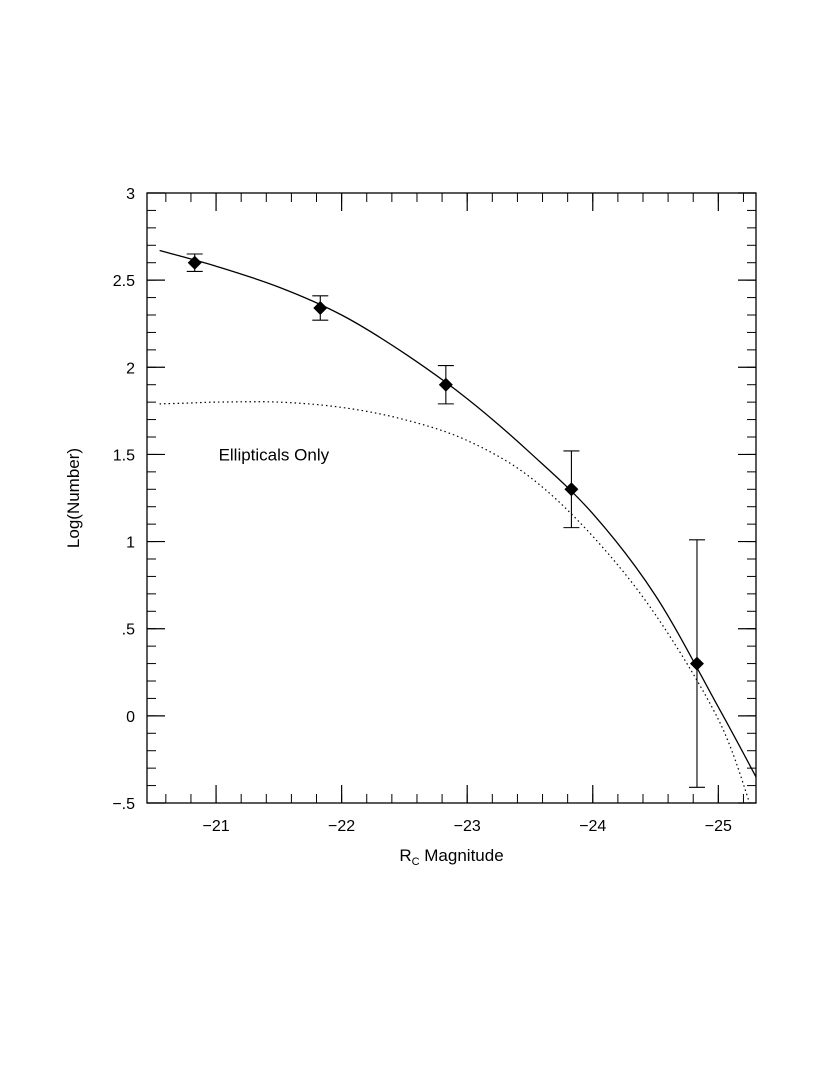 The height and width of the screenshot is (1075, 830). What do you see at coordinates (718, 826) in the screenshot?
I see `x-tick-label: −25` at bounding box center [718, 826].